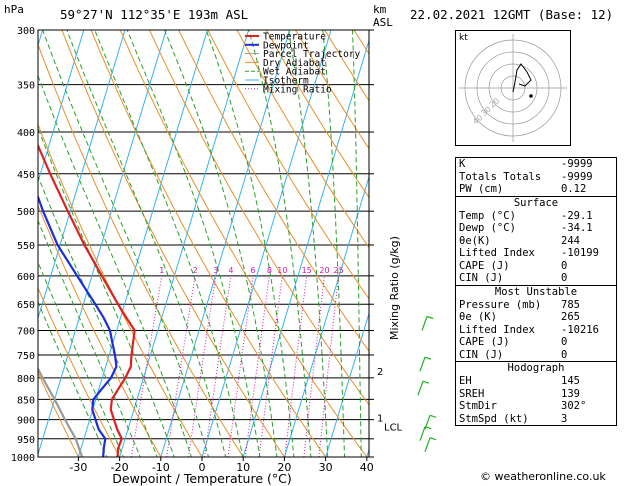  I want to click on legend-entry: Mixing Ratio, so click(297, 89).